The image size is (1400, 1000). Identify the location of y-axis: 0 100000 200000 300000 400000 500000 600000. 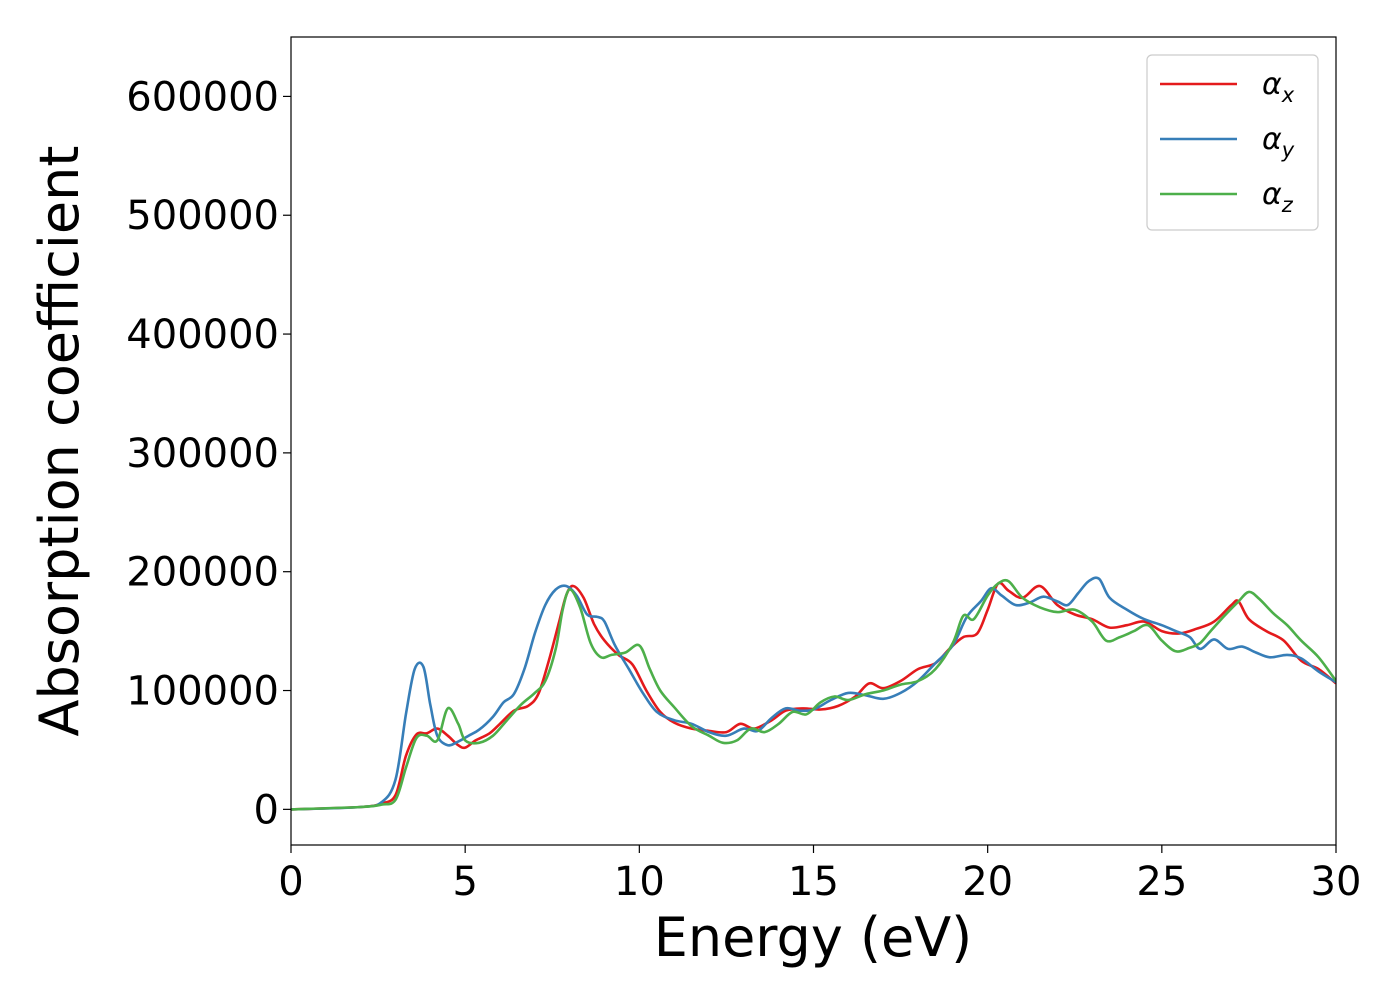
(208, 453).